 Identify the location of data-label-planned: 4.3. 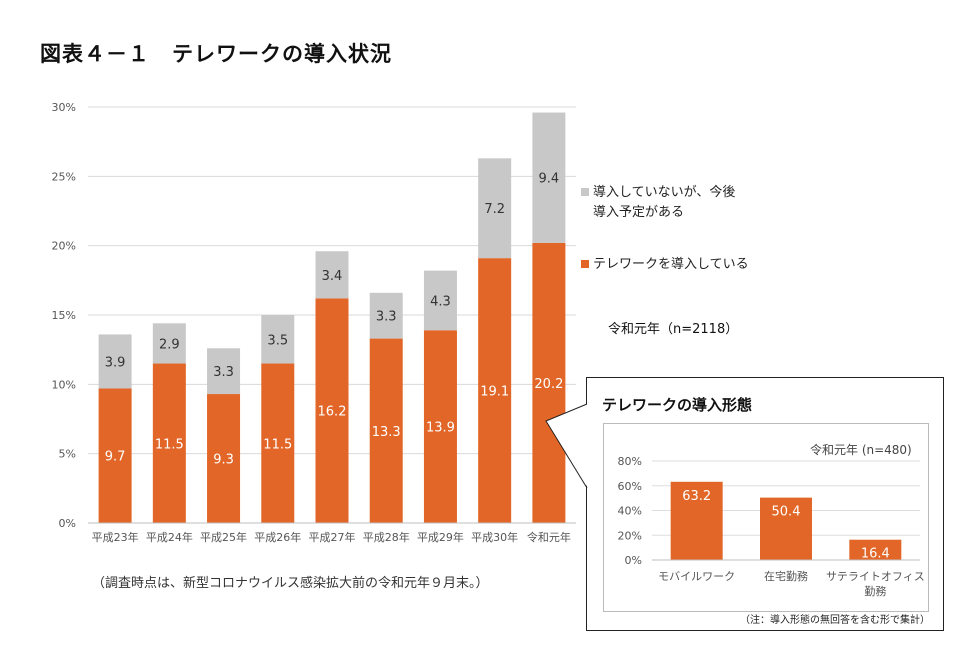
(440, 301).